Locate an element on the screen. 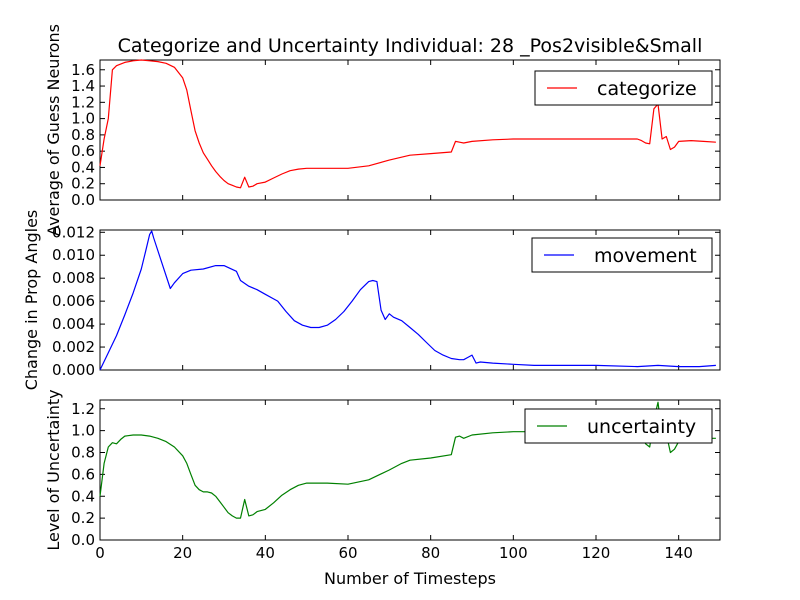 The height and width of the screenshot is (600, 800). x-tick-label: 140 is located at coordinates (678, 553).